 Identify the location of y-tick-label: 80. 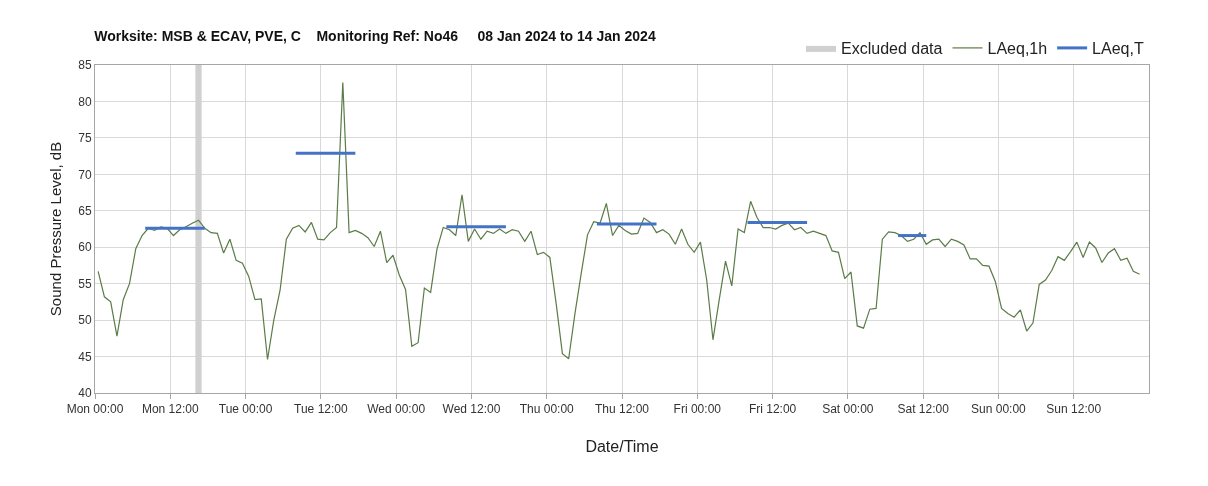
(85, 101).